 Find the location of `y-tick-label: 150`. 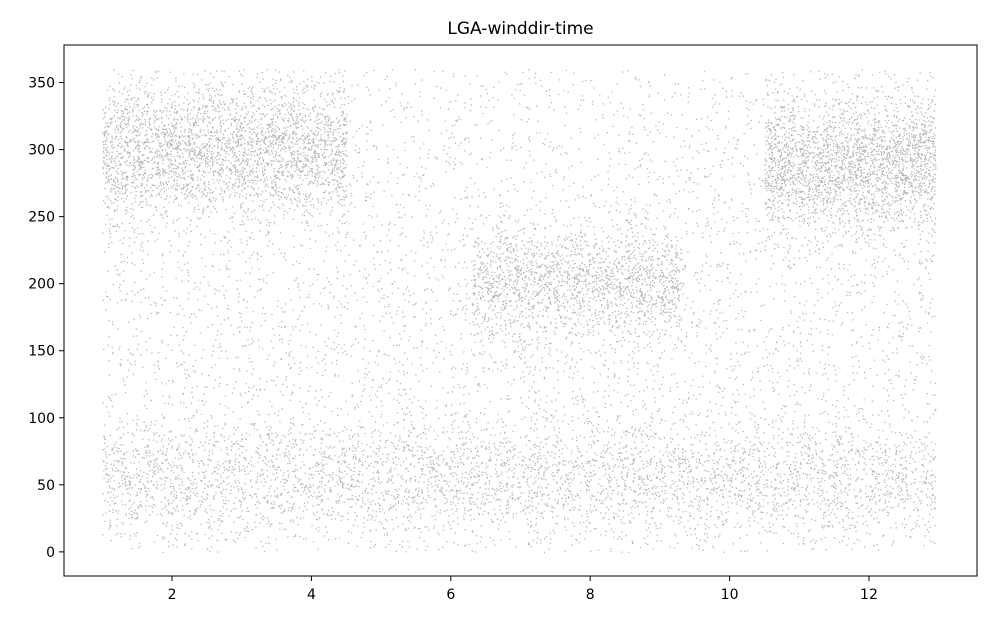

y-tick-label: 150 is located at coordinates (41, 352).